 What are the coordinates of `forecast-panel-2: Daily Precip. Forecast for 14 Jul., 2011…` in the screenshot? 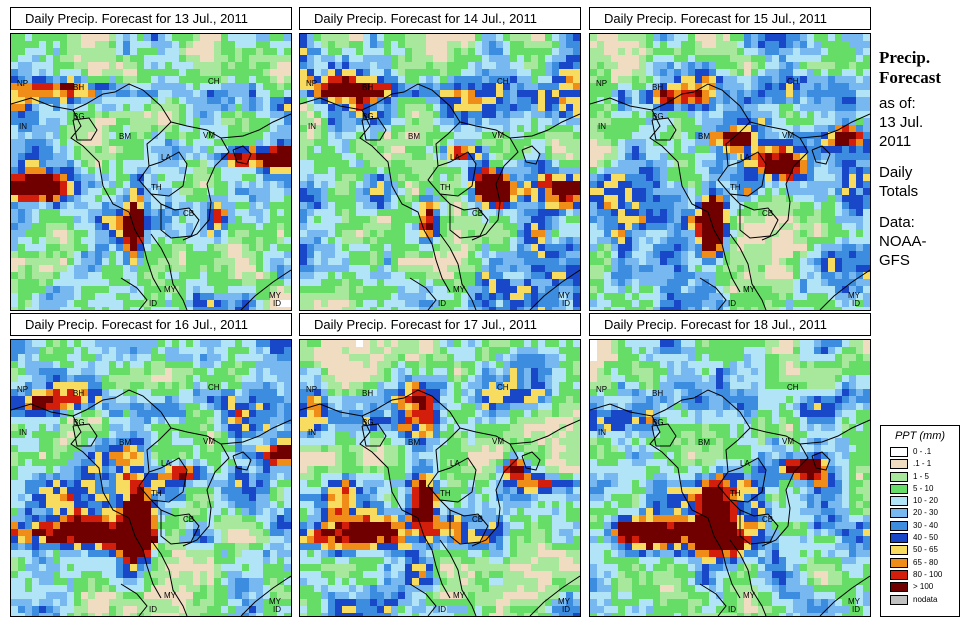 It's located at (440, 159).